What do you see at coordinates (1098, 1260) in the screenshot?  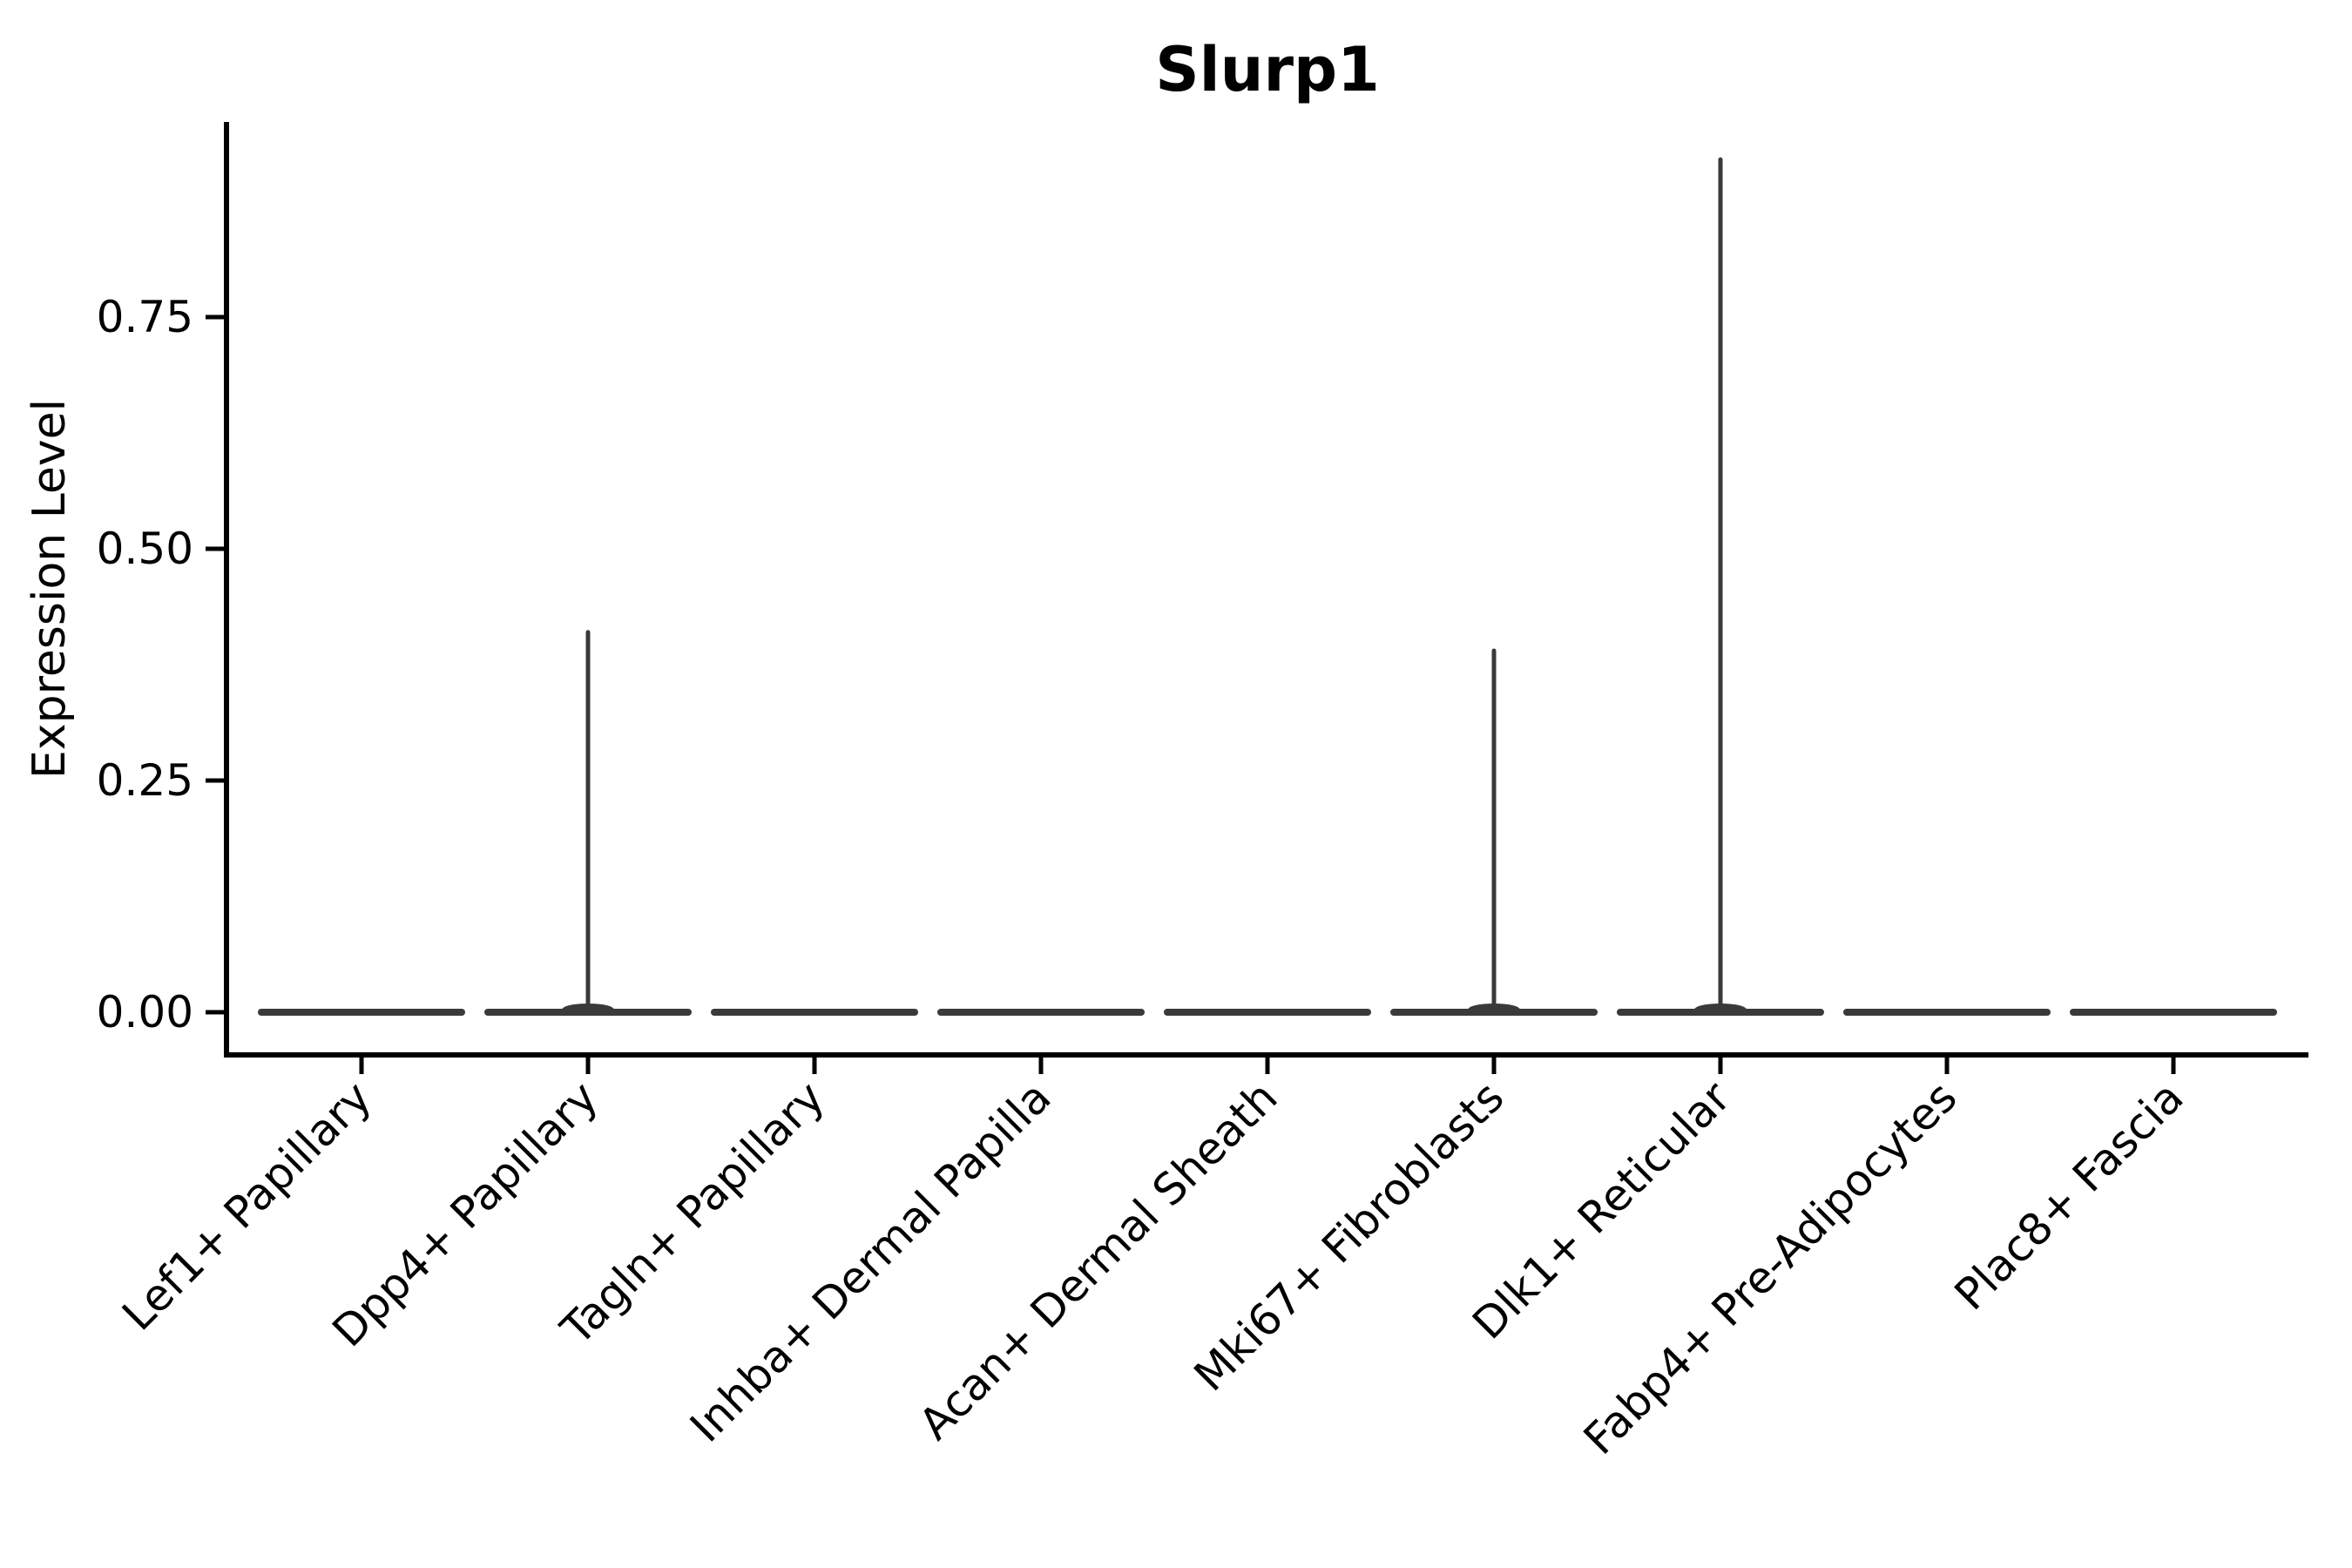 I see `x-tick-label: Acan+ Dermal Sheath` at bounding box center [1098, 1260].